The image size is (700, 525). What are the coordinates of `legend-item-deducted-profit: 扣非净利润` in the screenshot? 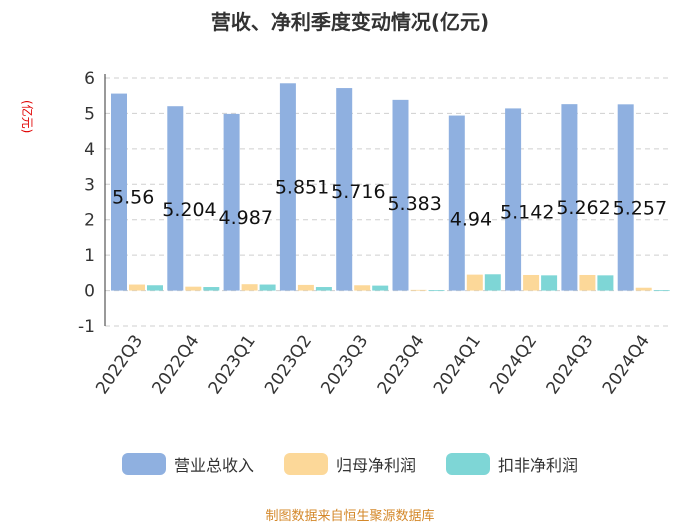 It's located at (512, 464).